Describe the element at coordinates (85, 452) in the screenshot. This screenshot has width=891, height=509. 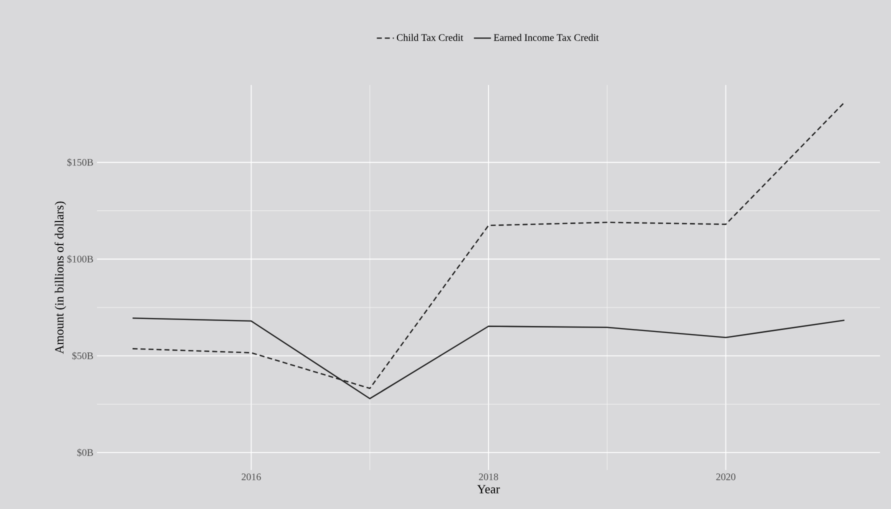
I see `y-tick-label: $0B` at that location.